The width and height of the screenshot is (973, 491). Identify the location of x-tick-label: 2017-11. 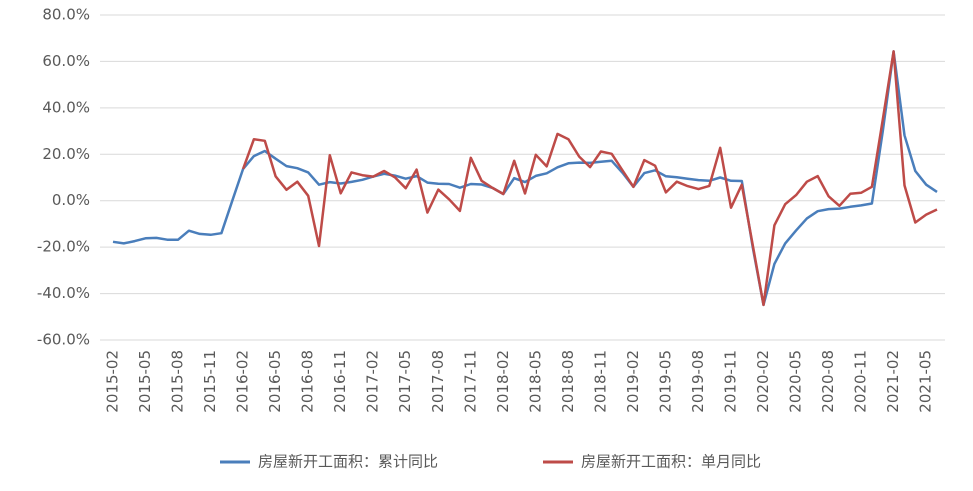
(470, 381).